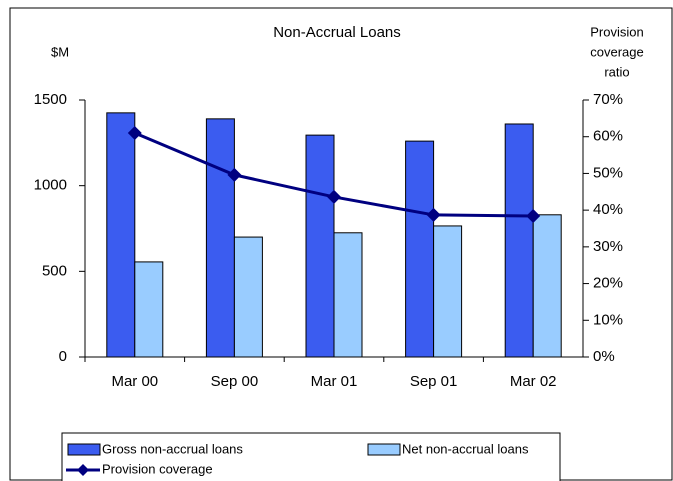 The width and height of the screenshot is (673, 481). I want to click on x-tick-label: Mar 00, so click(134, 381).